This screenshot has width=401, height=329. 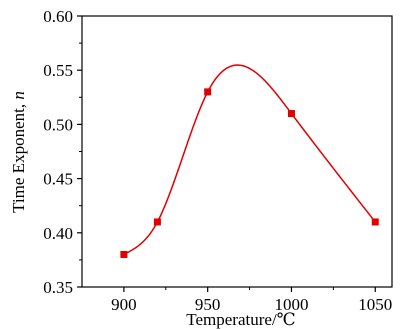 What do you see at coordinates (58, 124) in the screenshot?
I see `y-tick-label: 0.50` at bounding box center [58, 124].